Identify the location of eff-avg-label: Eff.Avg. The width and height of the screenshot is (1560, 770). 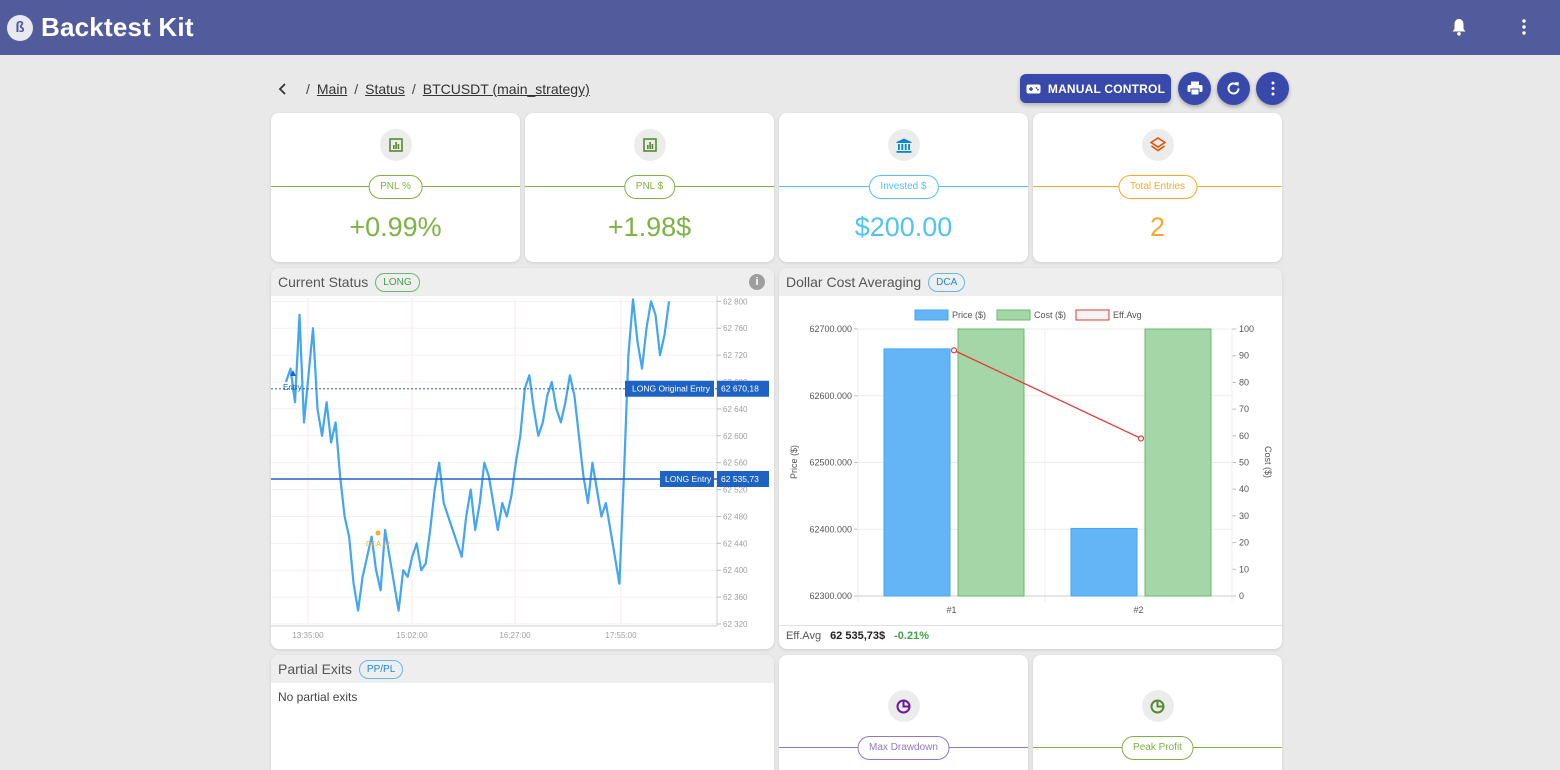
(804, 636).